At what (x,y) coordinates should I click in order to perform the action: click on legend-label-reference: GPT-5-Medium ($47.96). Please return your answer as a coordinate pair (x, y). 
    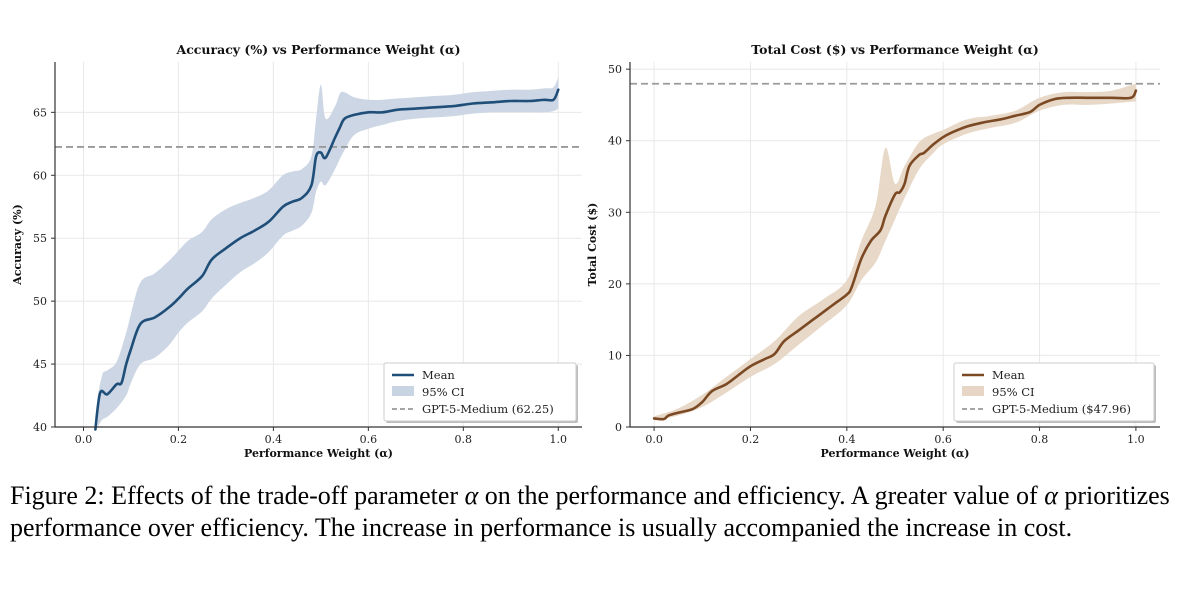
    Looking at the image, I should click on (1061, 409).